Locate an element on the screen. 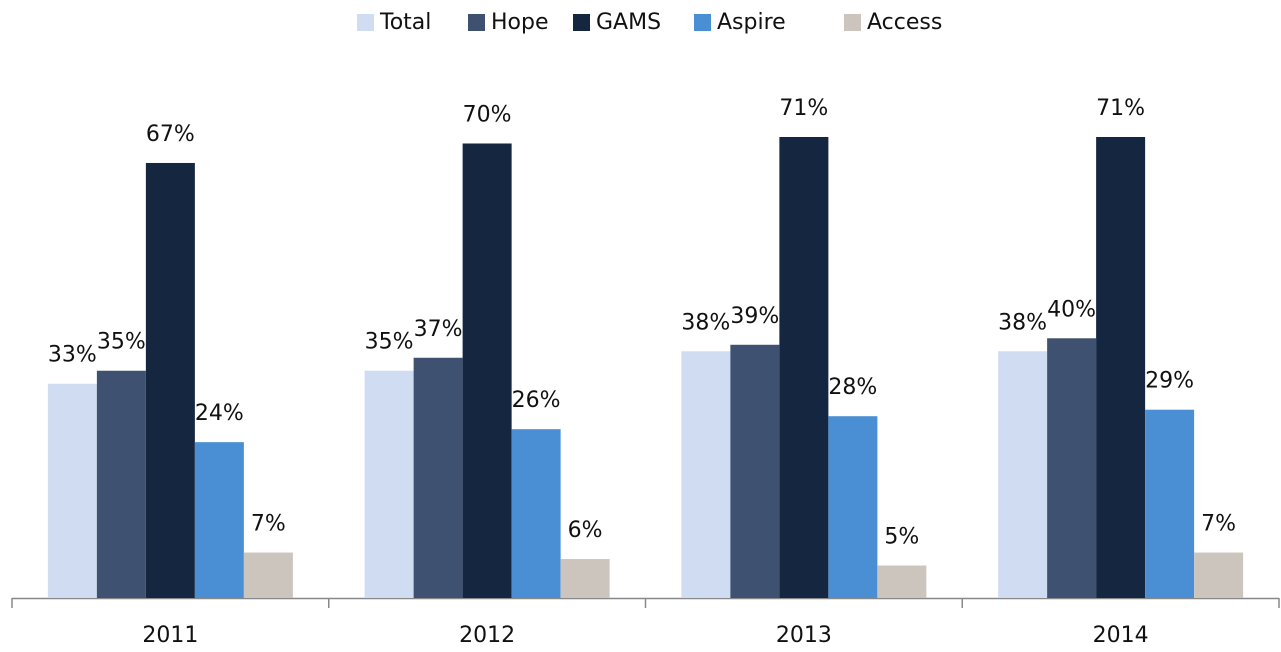 The width and height of the screenshot is (1281, 652). legend-label: Access is located at coordinates (904, 22).